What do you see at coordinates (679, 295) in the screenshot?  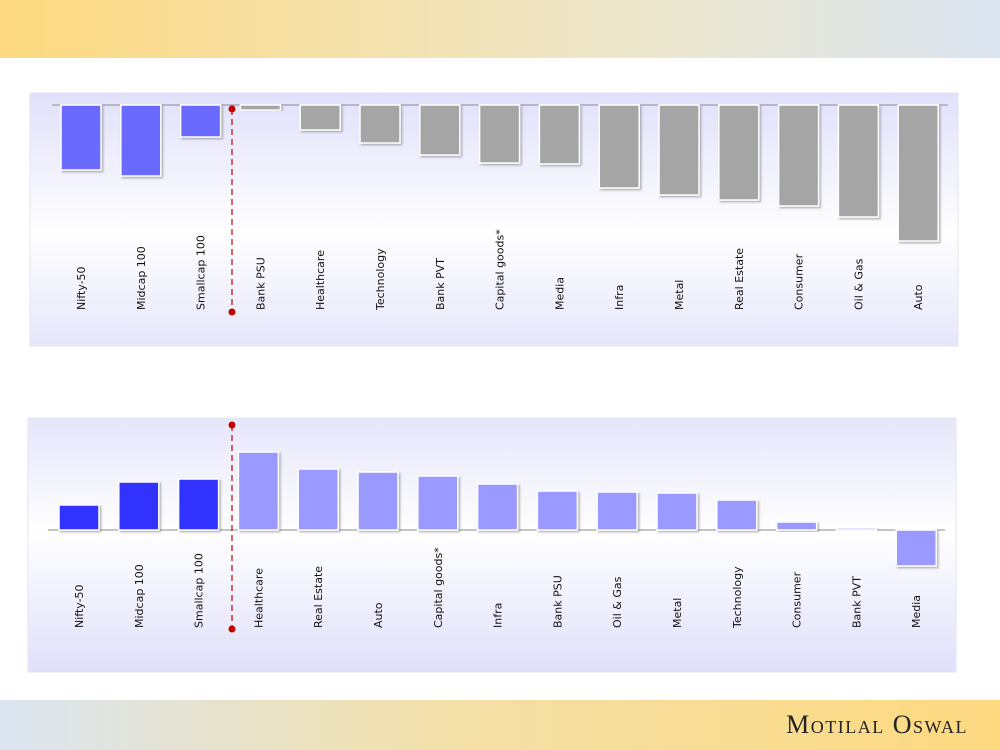 I see `top-tick-label: Metal` at bounding box center [679, 295].